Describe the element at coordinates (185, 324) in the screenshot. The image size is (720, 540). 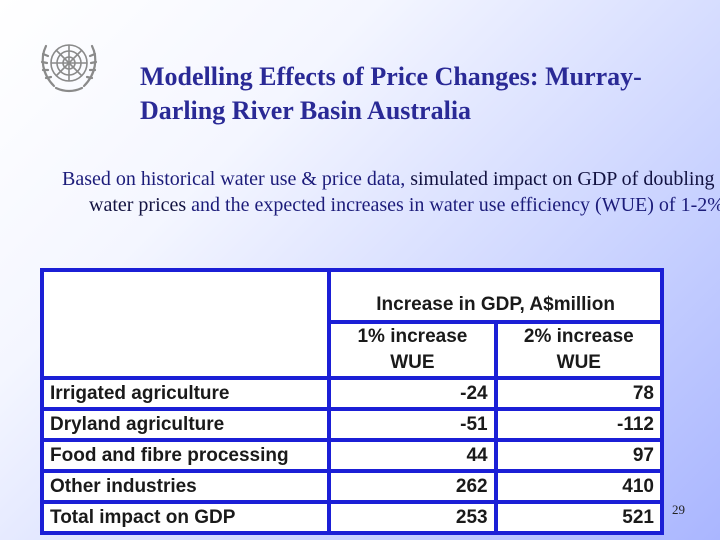
I see `table-corner-cell` at that location.